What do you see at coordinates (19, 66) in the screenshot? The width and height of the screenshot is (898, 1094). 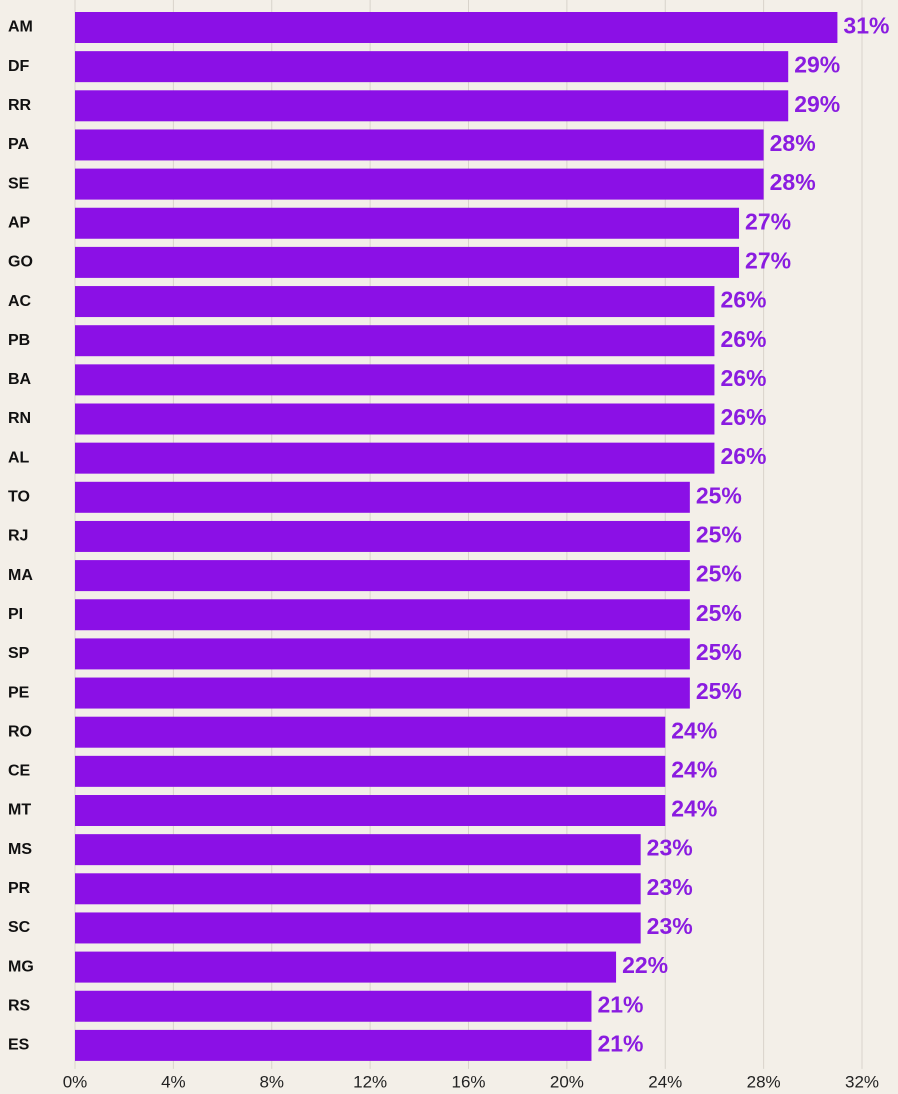 I see `y-tick-label: DF` at bounding box center [19, 66].